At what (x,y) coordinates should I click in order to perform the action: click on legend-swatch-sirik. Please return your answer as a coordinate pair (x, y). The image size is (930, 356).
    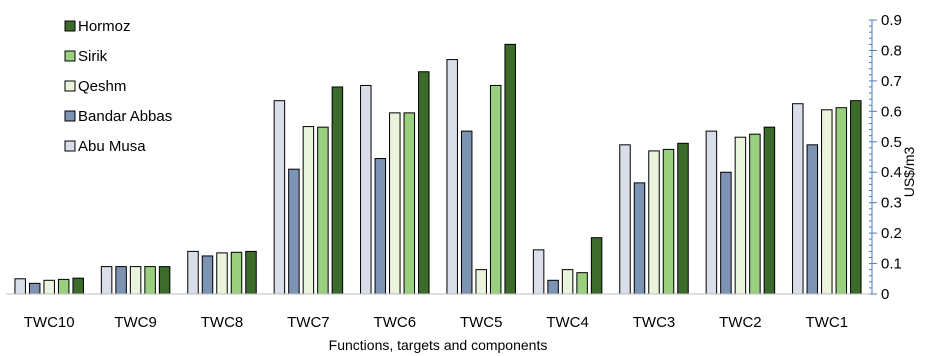
    Looking at the image, I should click on (70, 56).